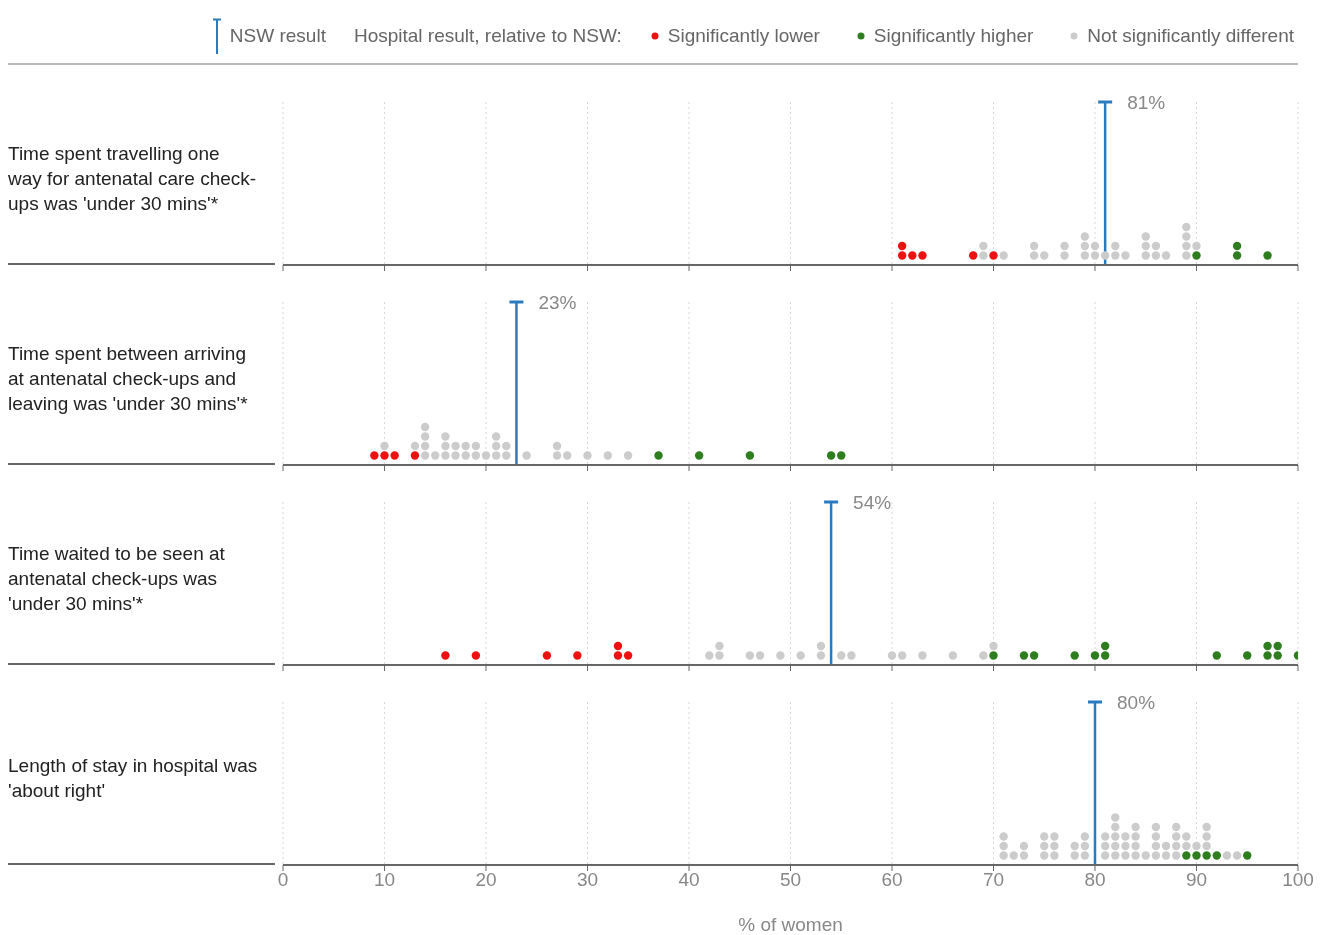  I want to click on x-tick-label: 20, so click(486, 880).